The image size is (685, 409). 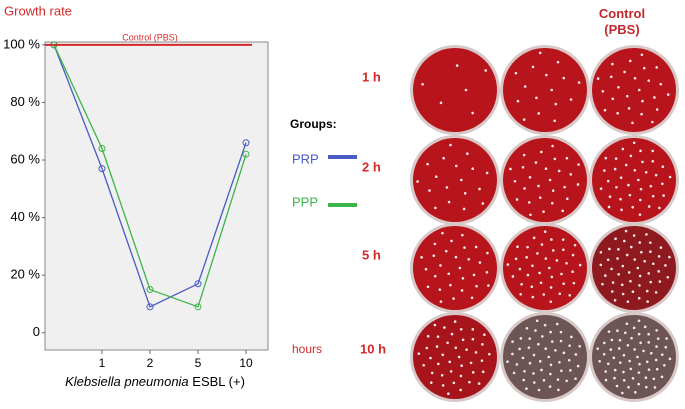 I want to click on x-axis-title-rest: ESBL (+), so click(x=218, y=381).